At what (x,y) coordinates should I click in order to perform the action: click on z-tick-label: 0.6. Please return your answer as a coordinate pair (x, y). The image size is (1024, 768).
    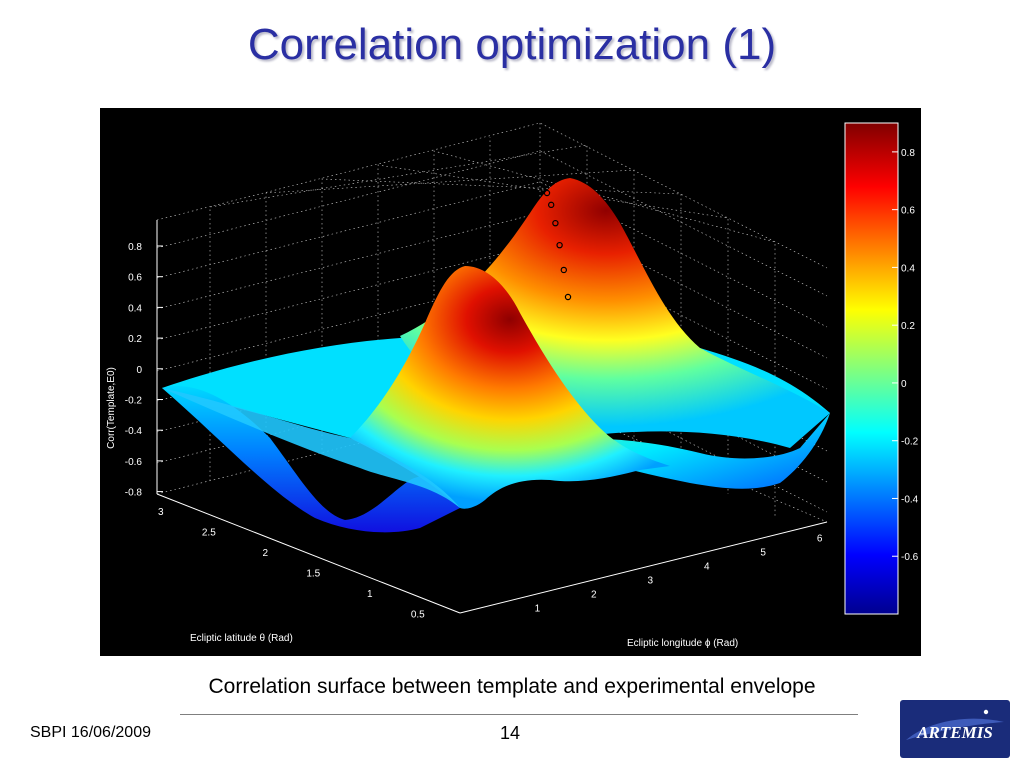
    Looking at the image, I should click on (135, 278).